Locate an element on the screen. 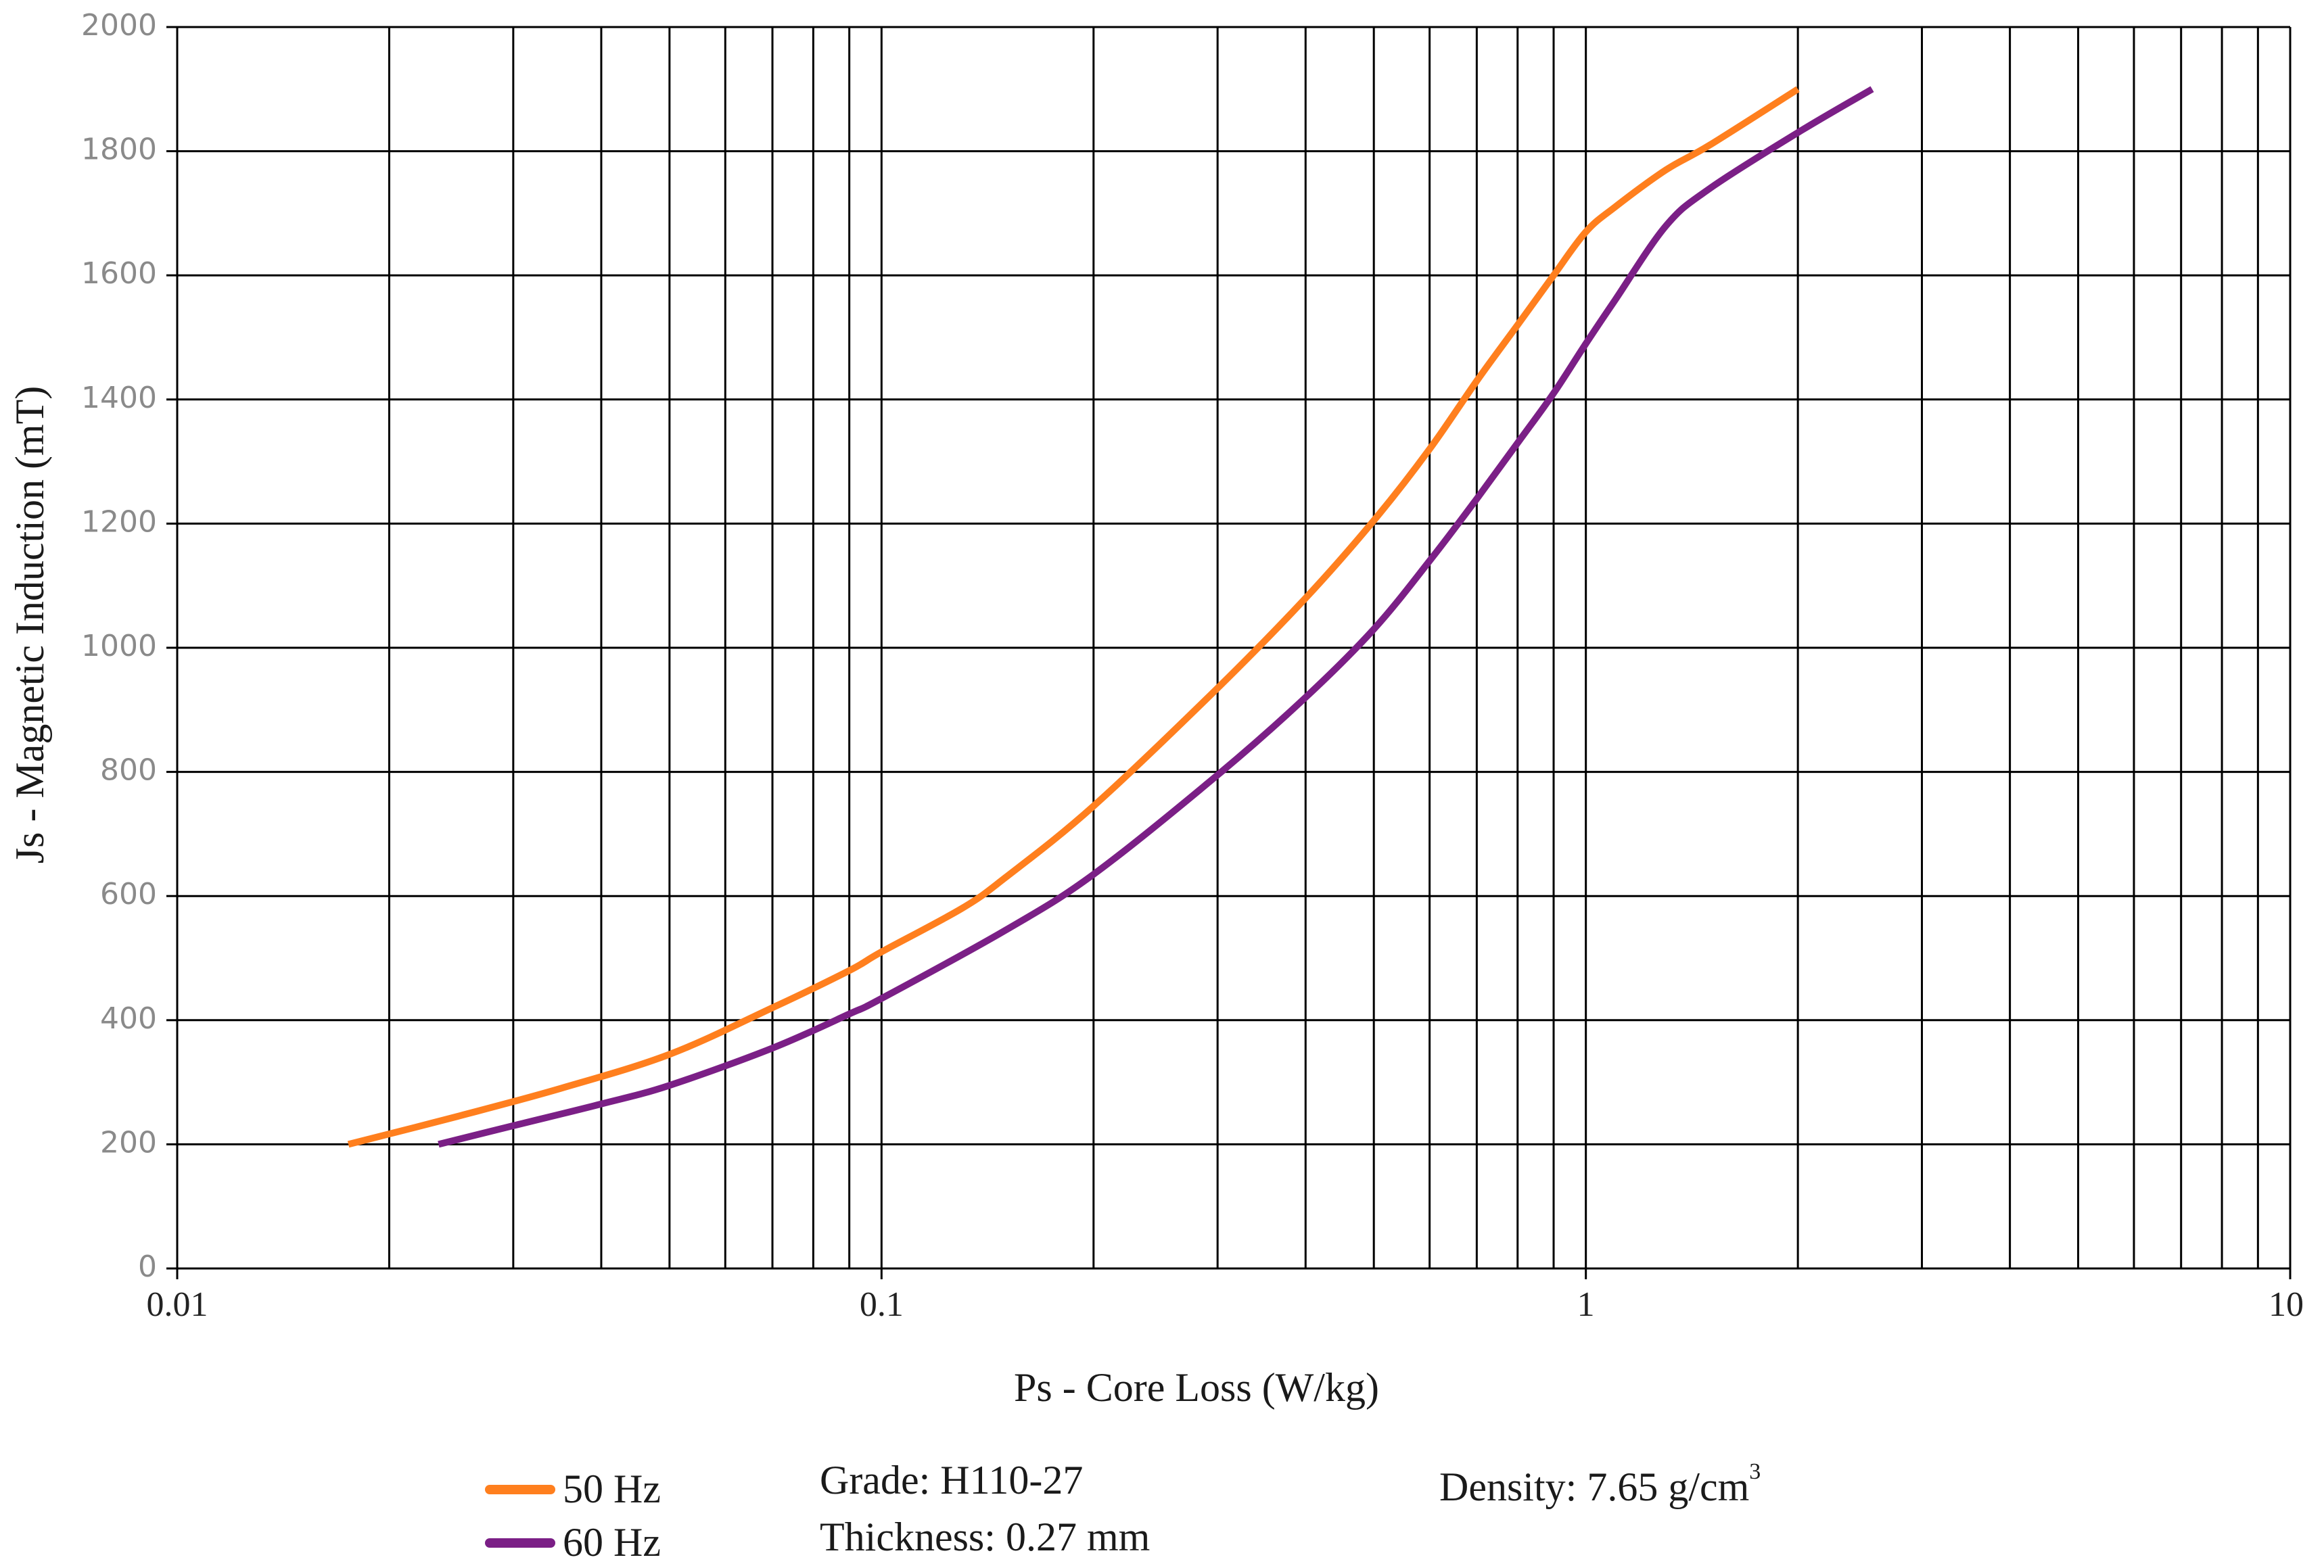 This screenshot has width=2324, height=1568. y-tick-label: 1000 is located at coordinates (119, 646).